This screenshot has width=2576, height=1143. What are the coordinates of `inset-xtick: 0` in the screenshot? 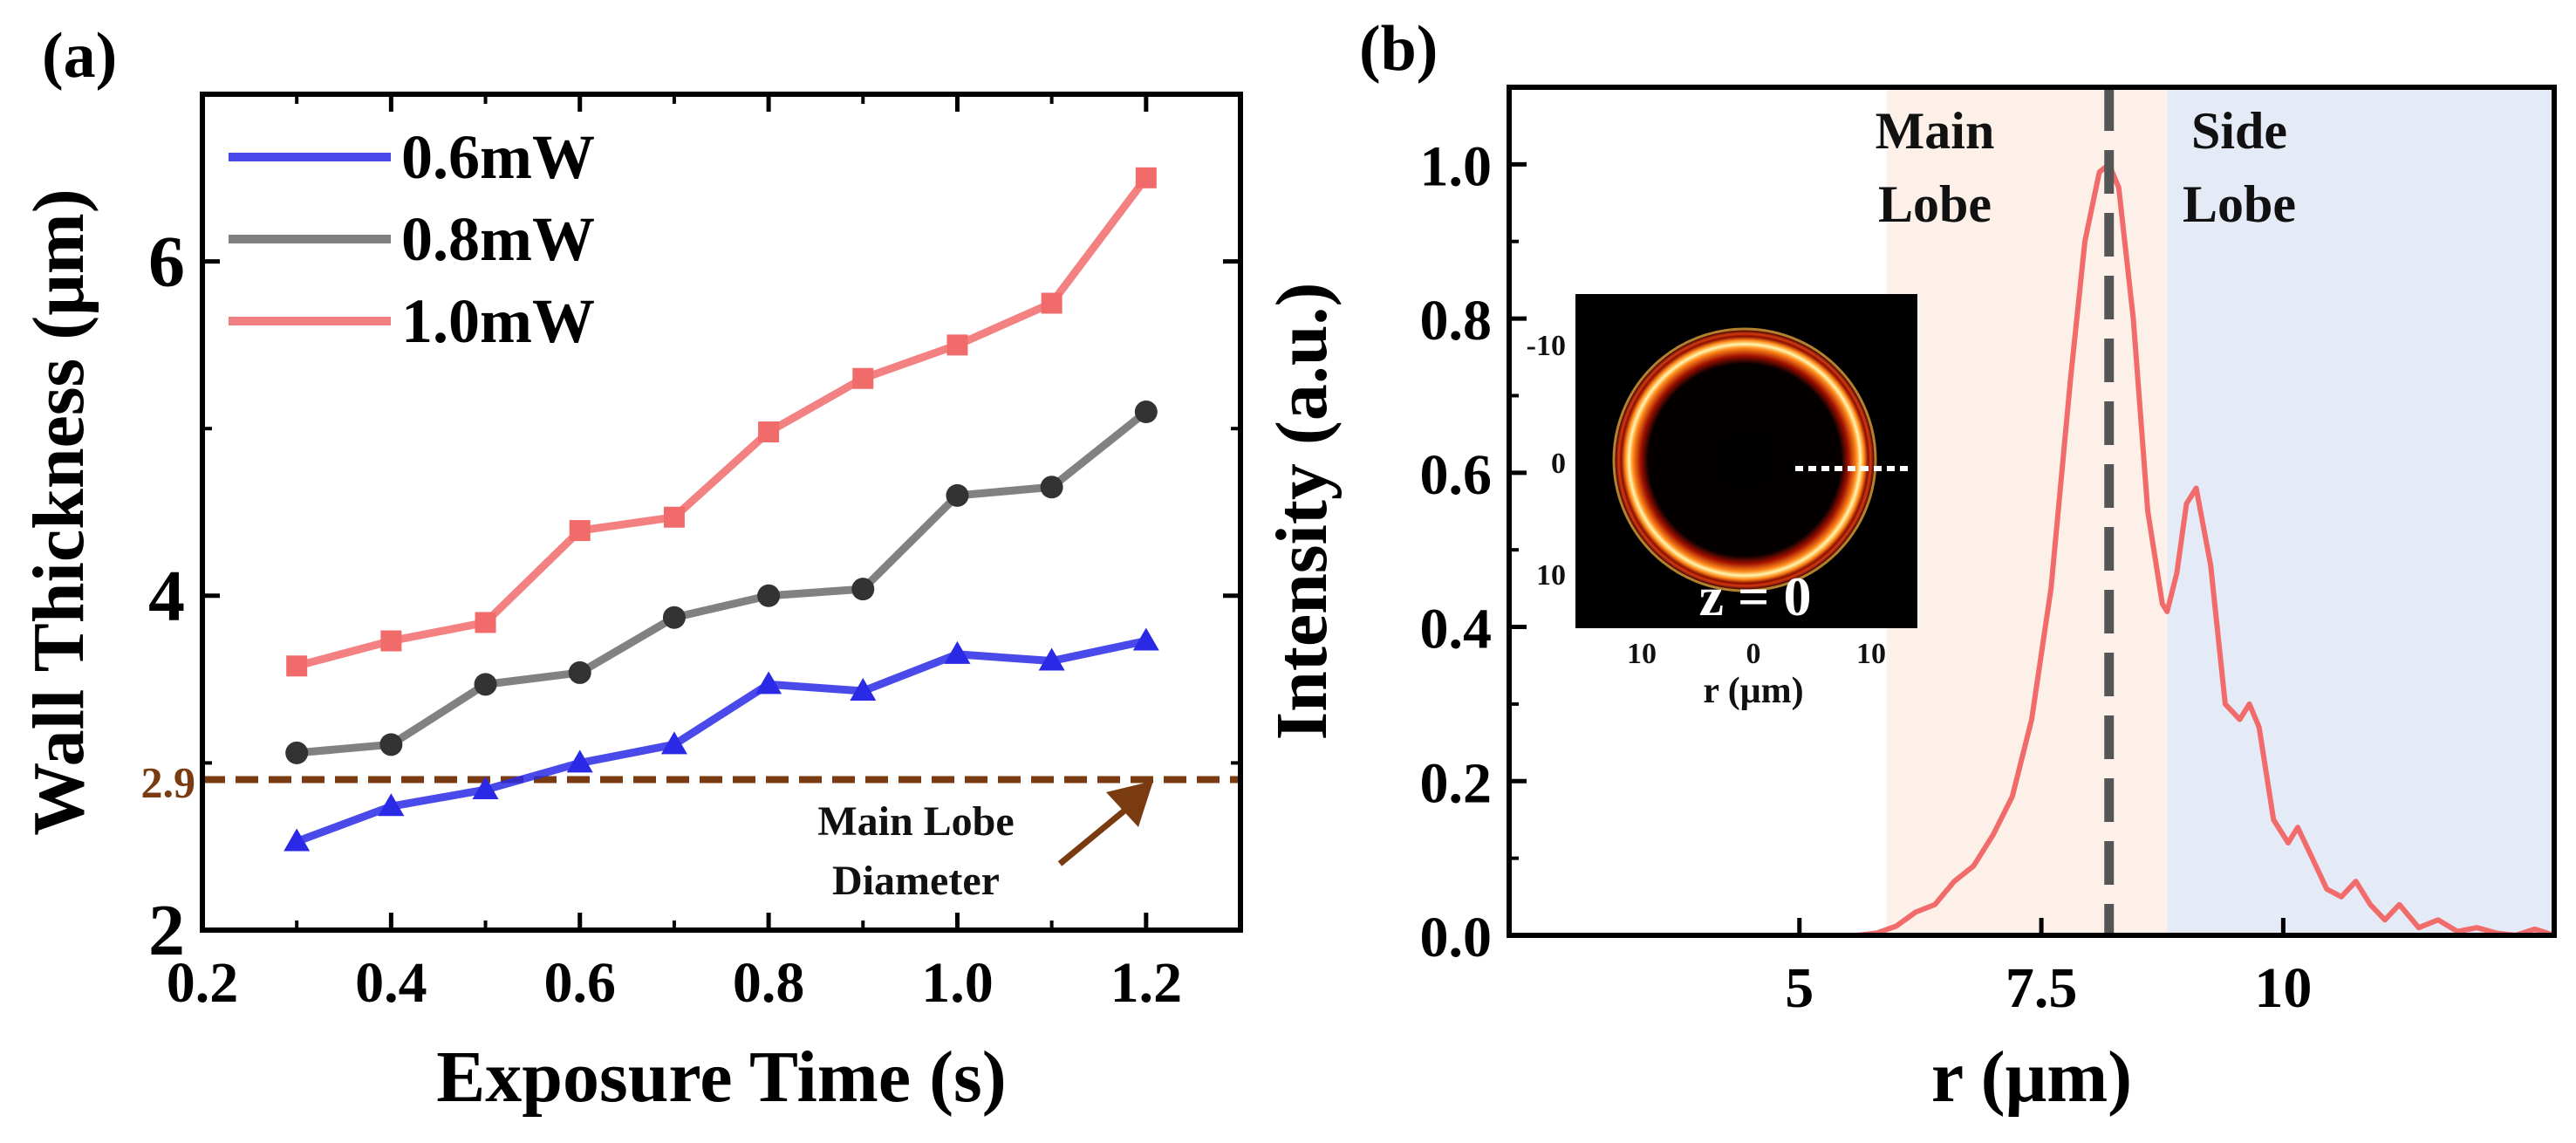 It's located at (1753, 654).